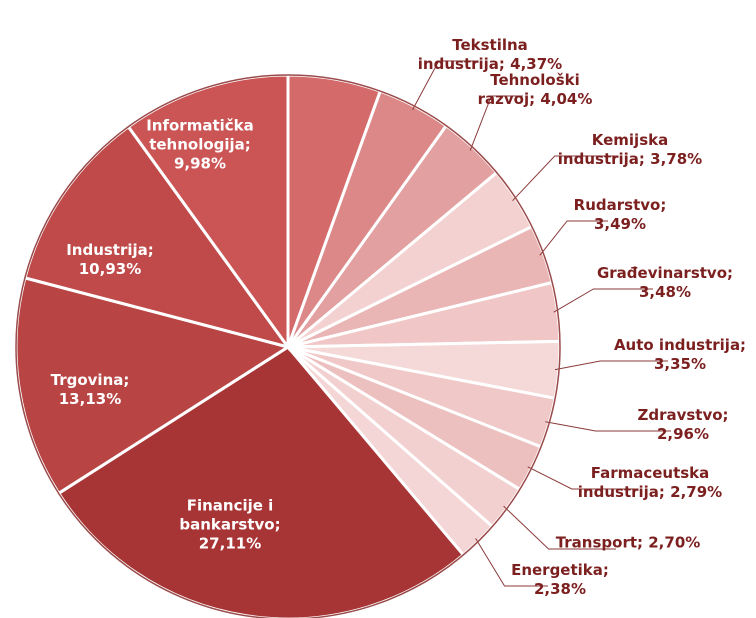 The image size is (756, 618). Describe the element at coordinates (90, 399) in the screenshot. I see `label-text: 13,13%` at that location.